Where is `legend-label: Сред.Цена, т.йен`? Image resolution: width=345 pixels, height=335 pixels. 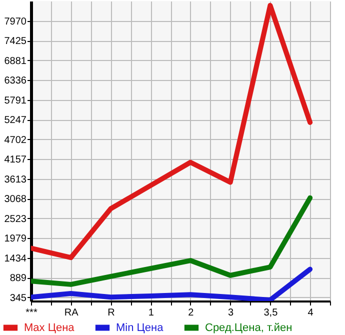
legend-label: Сред.Цена, т.йен is located at coordinates (248, 328).